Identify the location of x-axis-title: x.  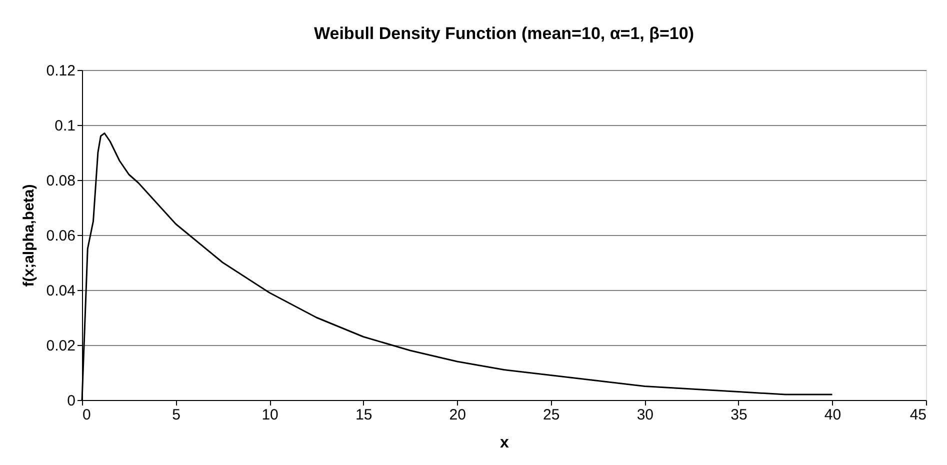
(505, 443).